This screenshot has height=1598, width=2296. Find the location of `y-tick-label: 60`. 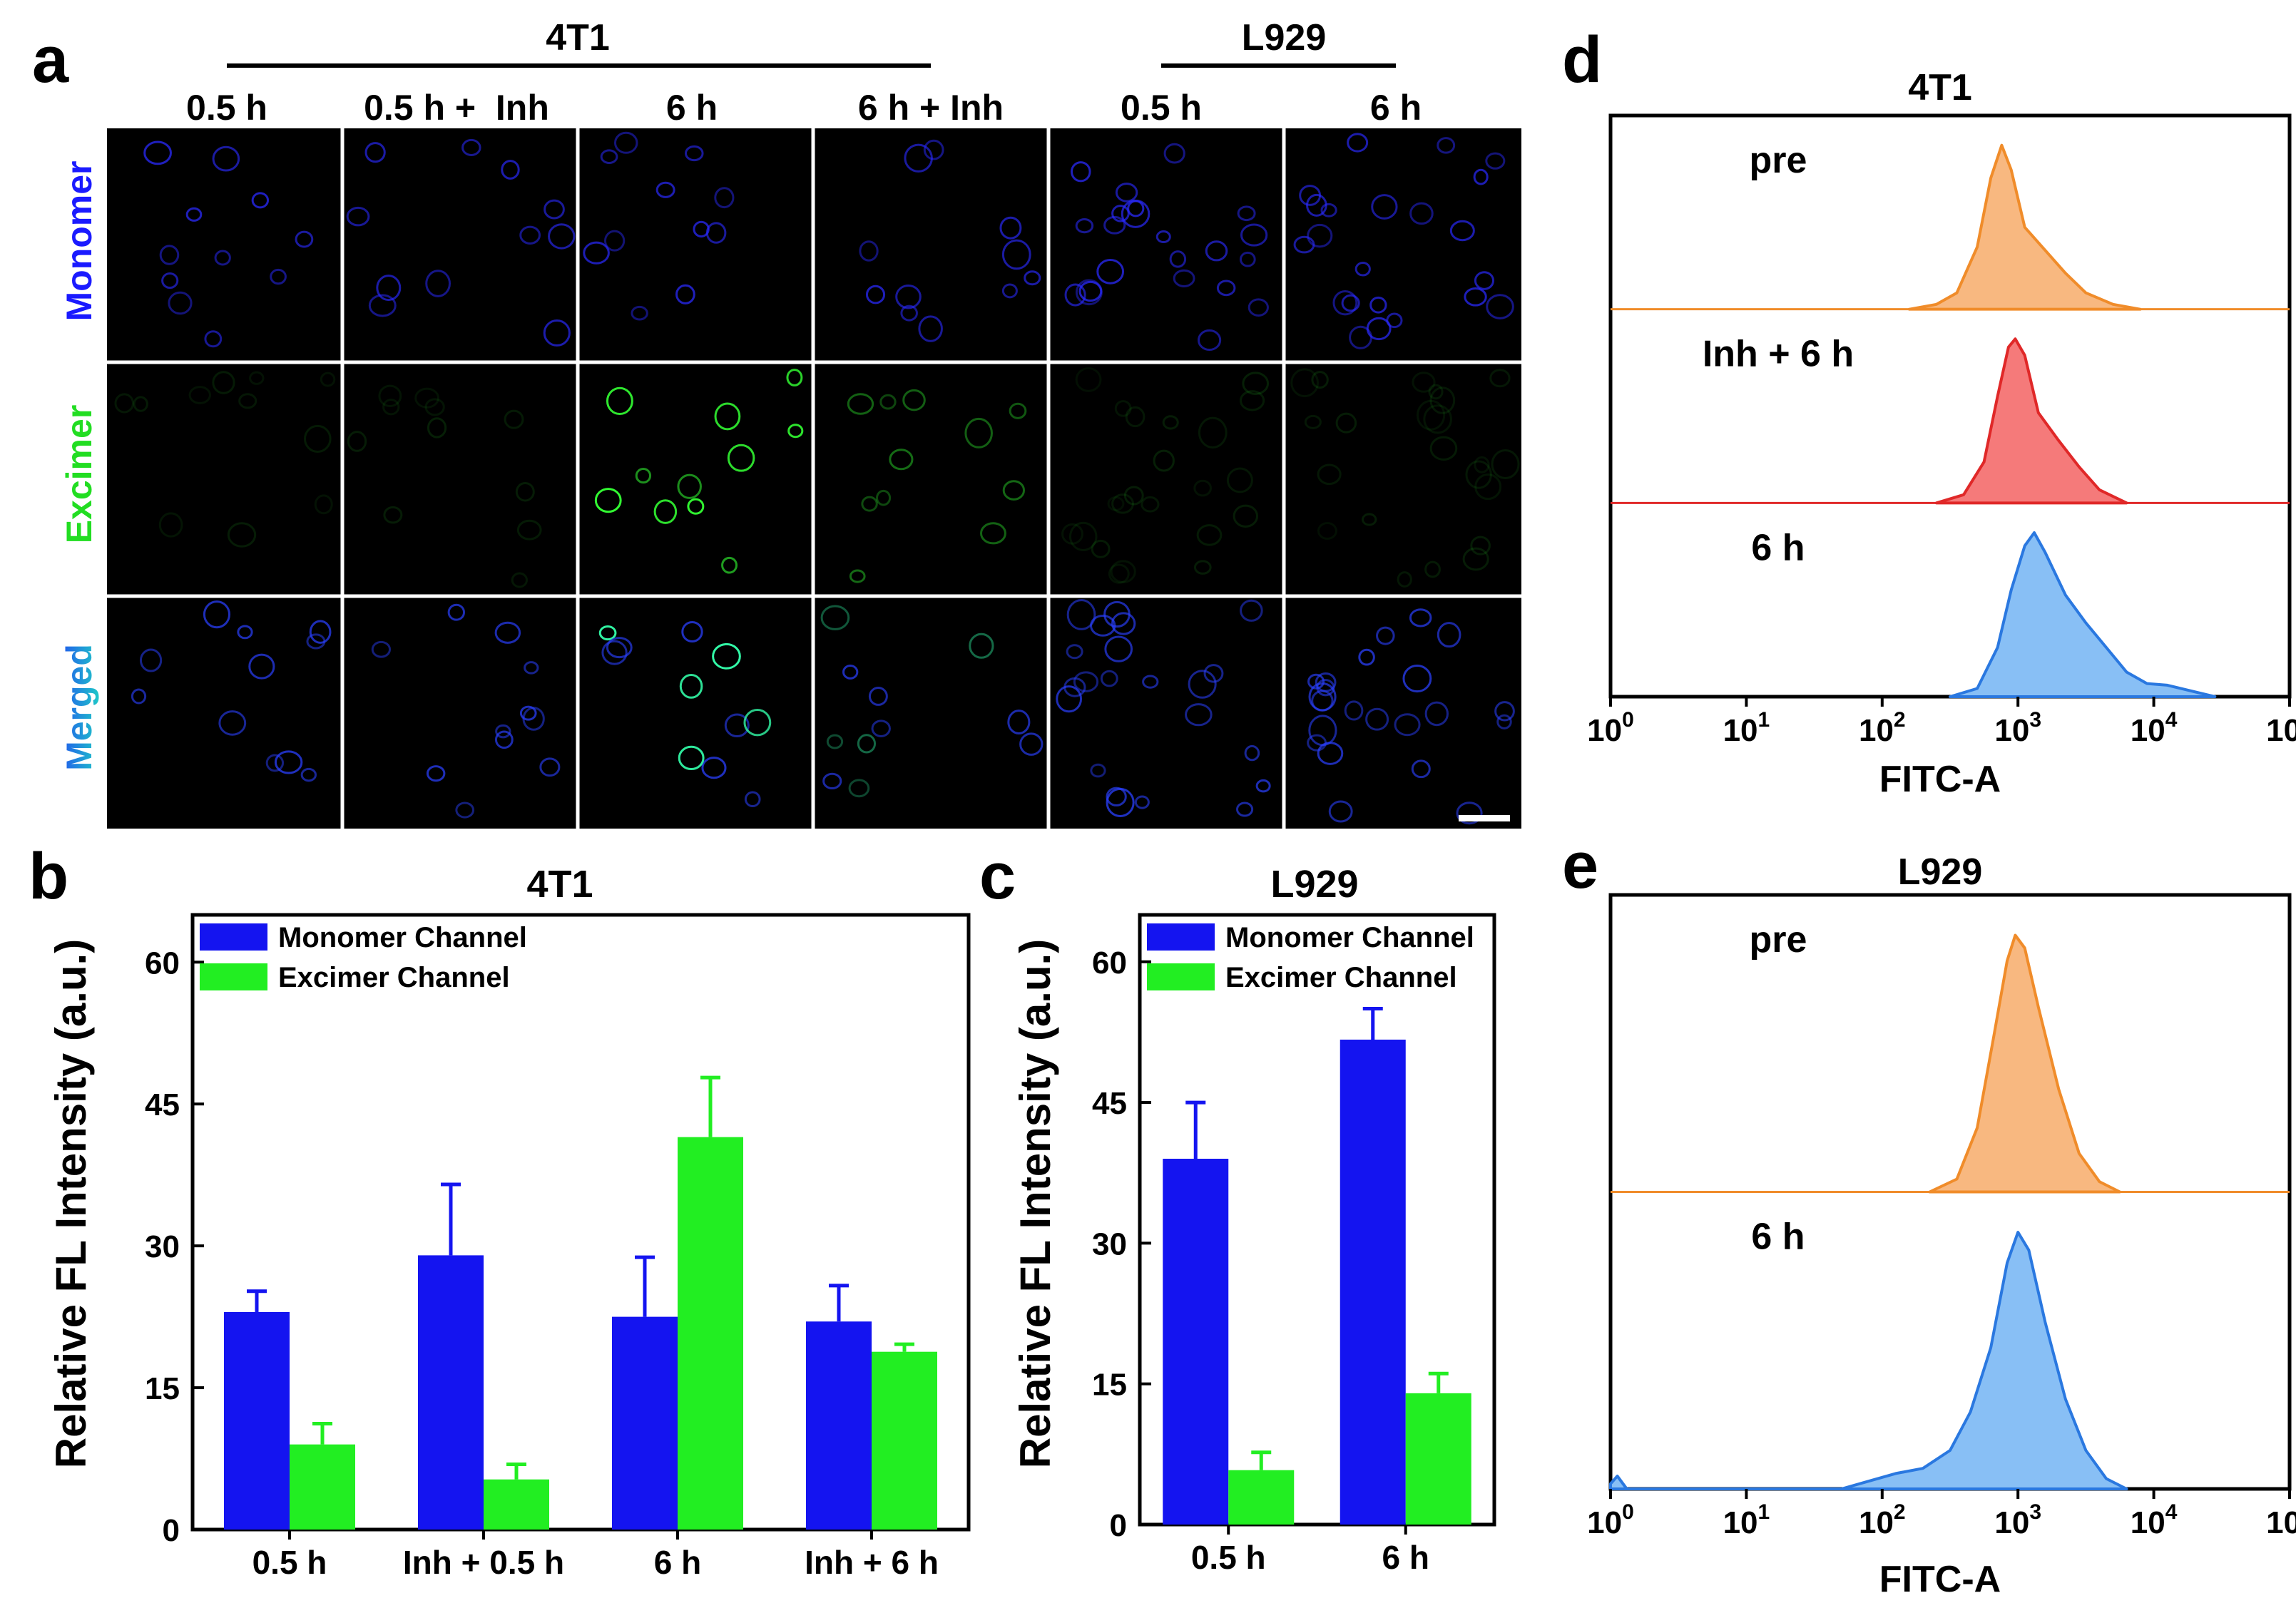

y-tick-label: 60 is located at coordinates (1109, 963).